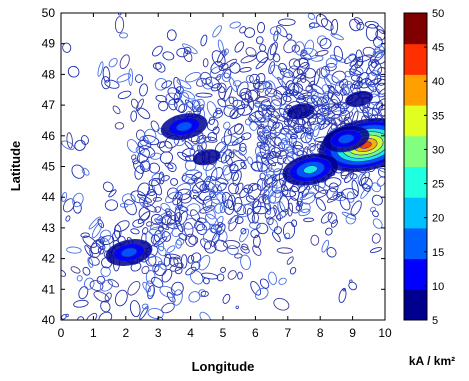  Describe the element at coordinates (438, 150) in the screenshot. I see `colorbar-tick-label: 30` at that location.